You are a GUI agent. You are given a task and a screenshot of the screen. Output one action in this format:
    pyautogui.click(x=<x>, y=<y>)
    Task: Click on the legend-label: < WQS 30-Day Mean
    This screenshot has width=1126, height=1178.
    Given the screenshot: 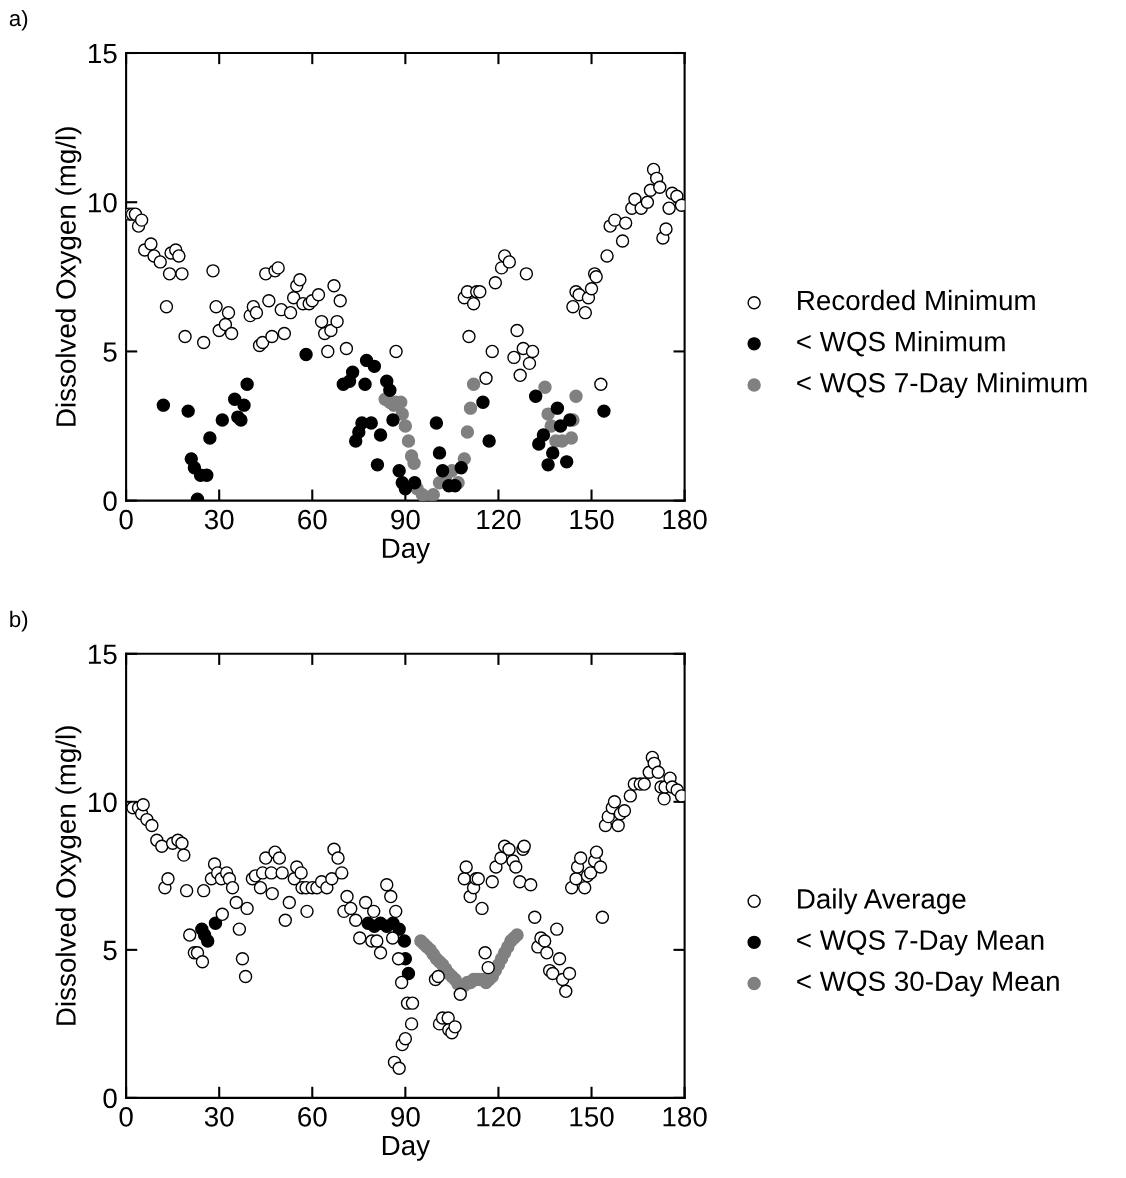 What is the action you would take?
    pyautogui.click(x=928, y=984)
    